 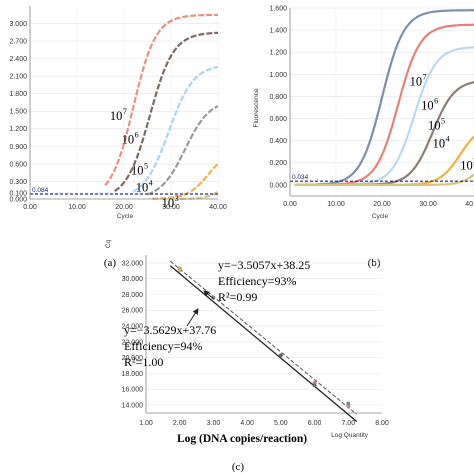 What do you see at coordinates (443, 121) in the screenshot?
I see `curve-annotation-exponent: 5` at bounding box center [443, 121].